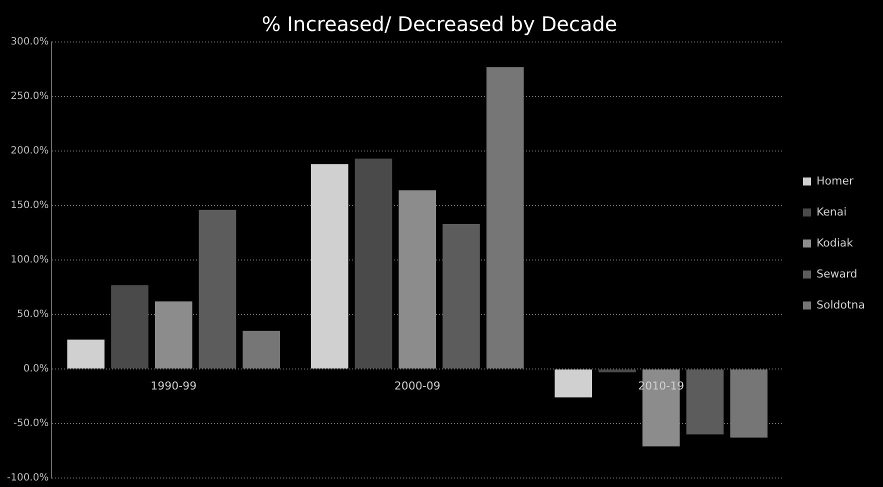  Describe the element at coordinates (841, 305) in the screenshot. I see `legend-label: Soldotna` at that location.